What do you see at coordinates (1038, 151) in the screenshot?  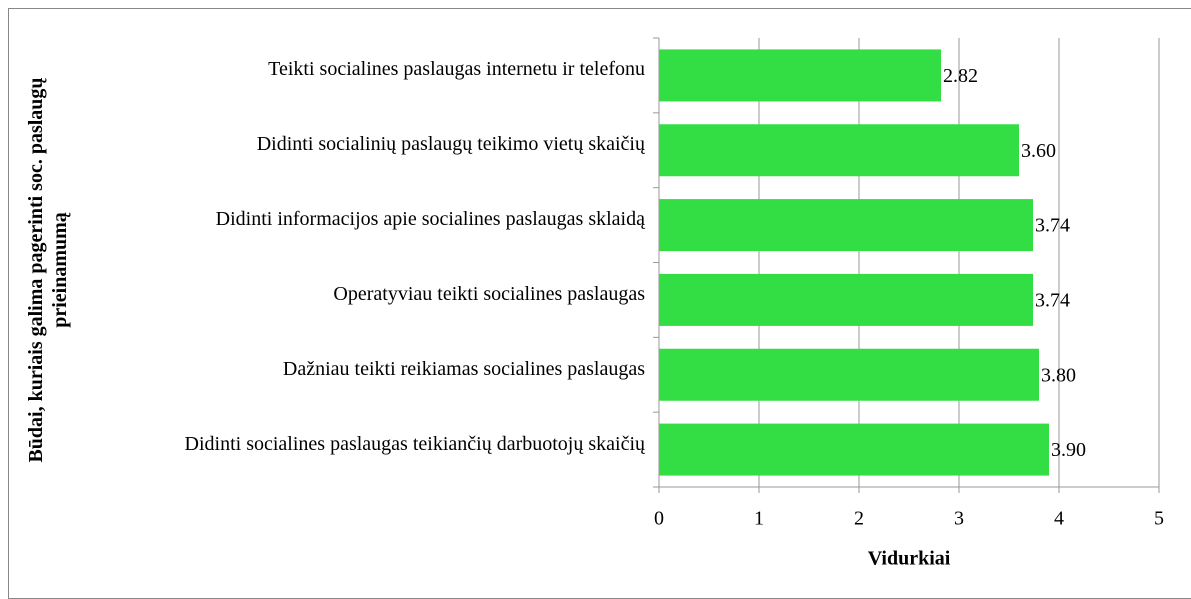 I see `value-label: 3.60` at bounding box center [1038, 151].